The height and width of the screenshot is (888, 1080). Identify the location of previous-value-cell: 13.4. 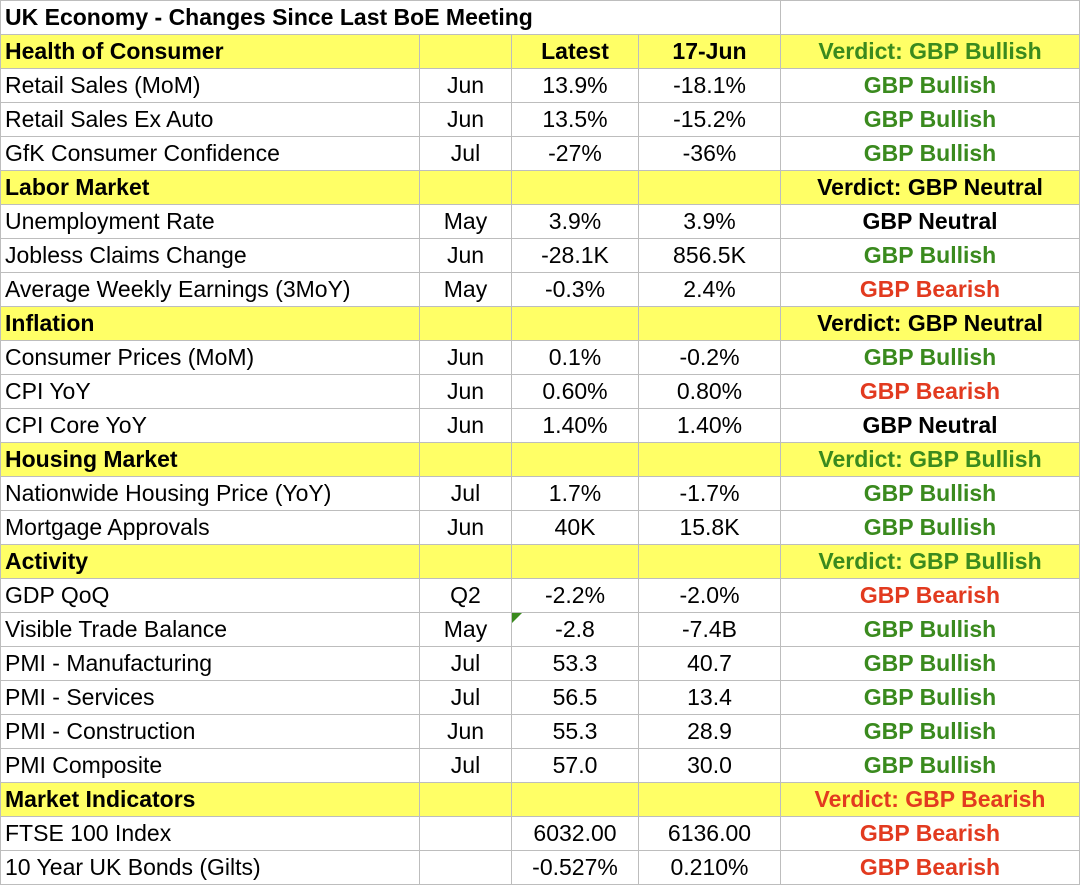
(709, 697).